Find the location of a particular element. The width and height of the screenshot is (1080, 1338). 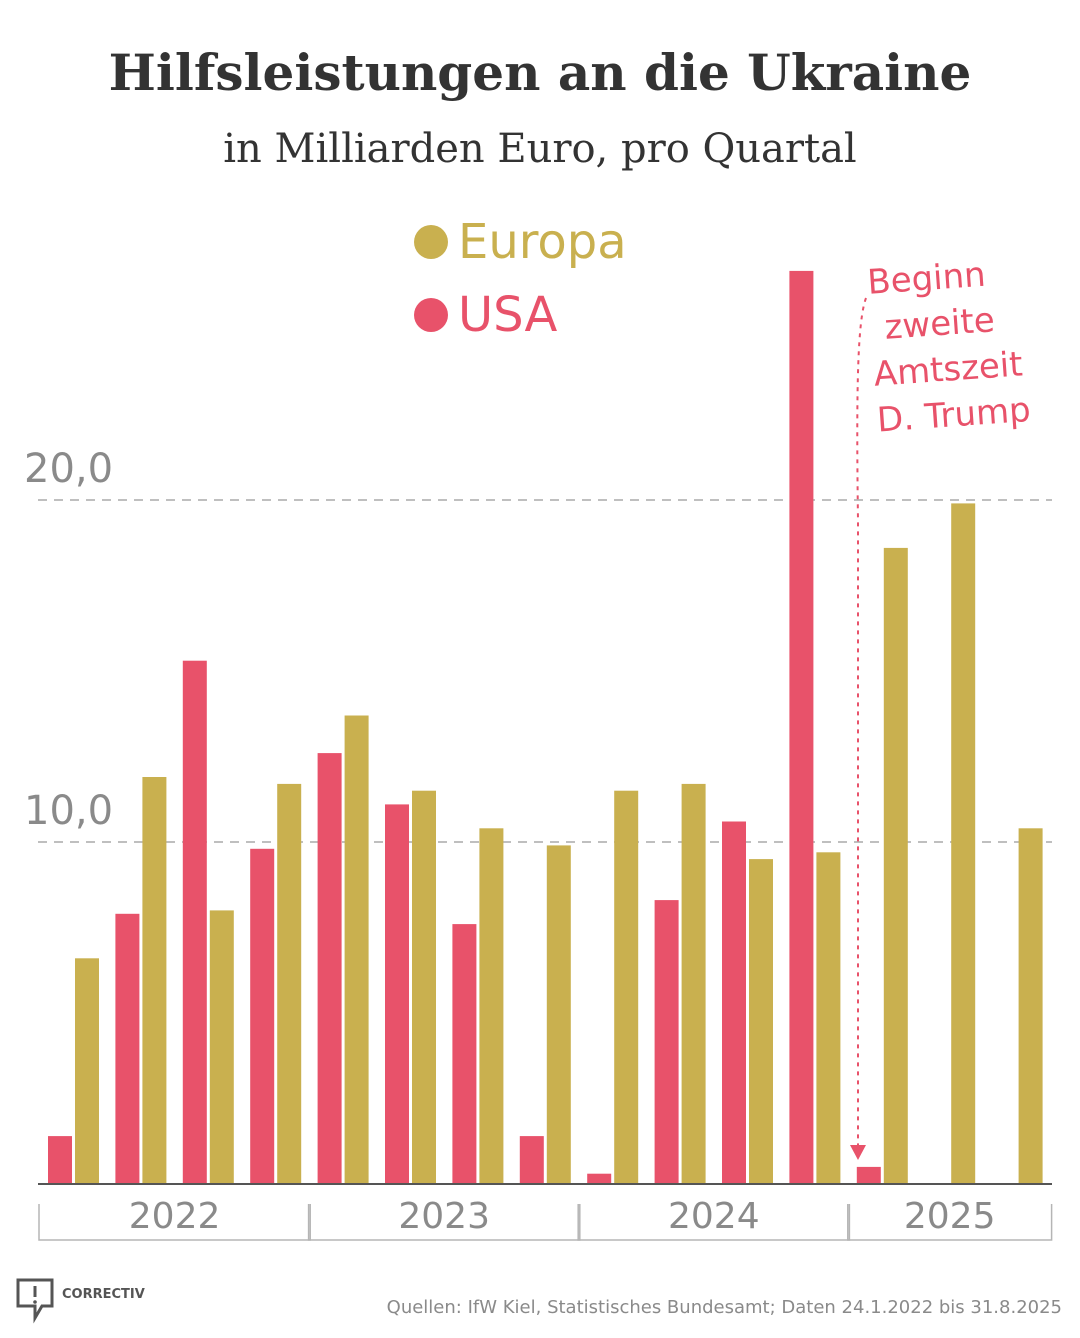

bar-europa-q2-2022 is located at coordinates (154, 980).